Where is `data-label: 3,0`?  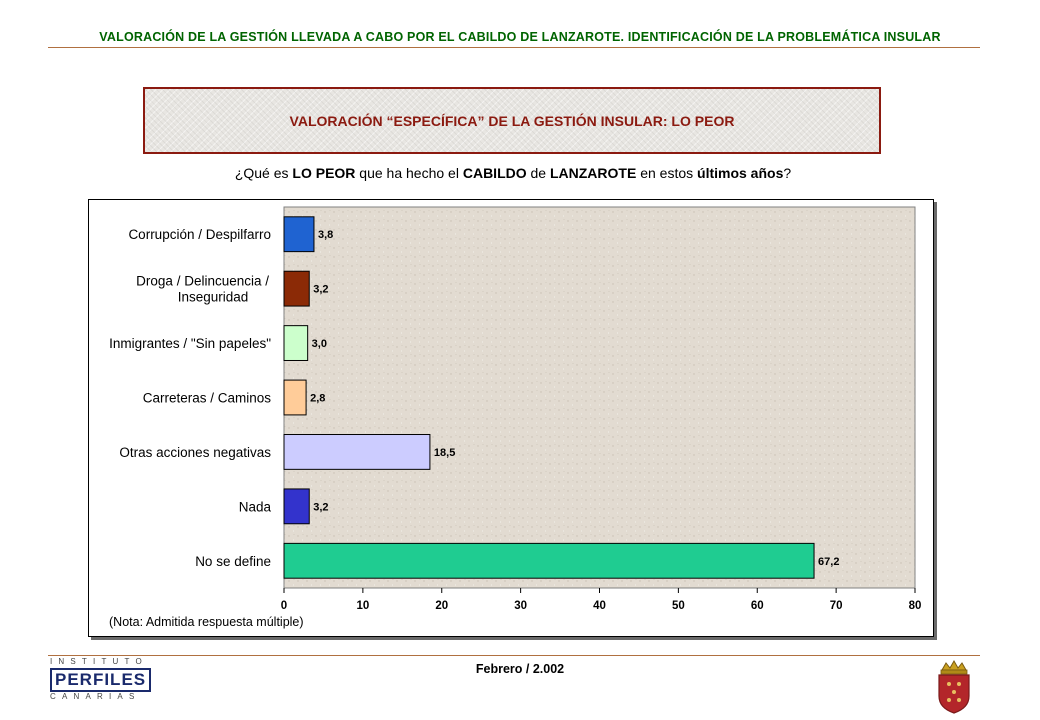 data-label: 3,0 is located at coordinates (319, 344).